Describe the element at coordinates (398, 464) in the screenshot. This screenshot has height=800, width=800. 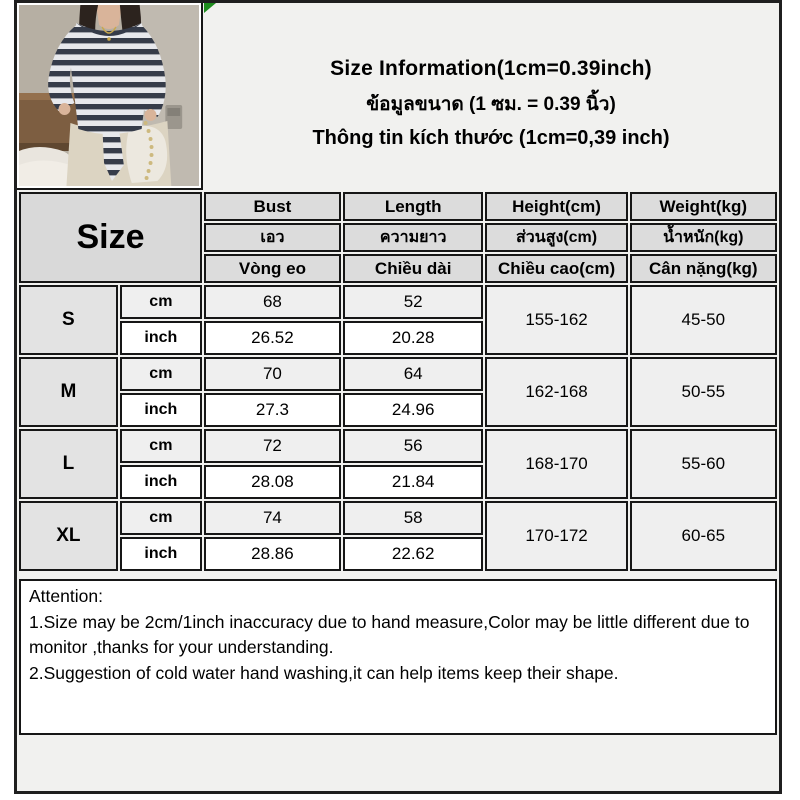
I see `row-l-cm: L cm 72 56 168-170 55-60` at that location.